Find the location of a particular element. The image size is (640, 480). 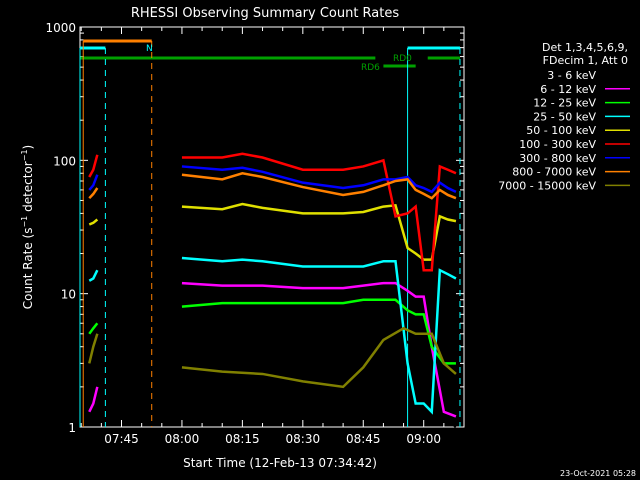

x-tick-label: 09:00 is located at coordinates (423, 439).